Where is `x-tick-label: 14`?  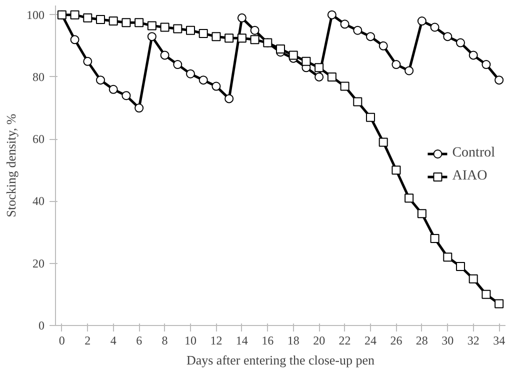 x-tick-label: 14 is located at coordinates (242, 341).